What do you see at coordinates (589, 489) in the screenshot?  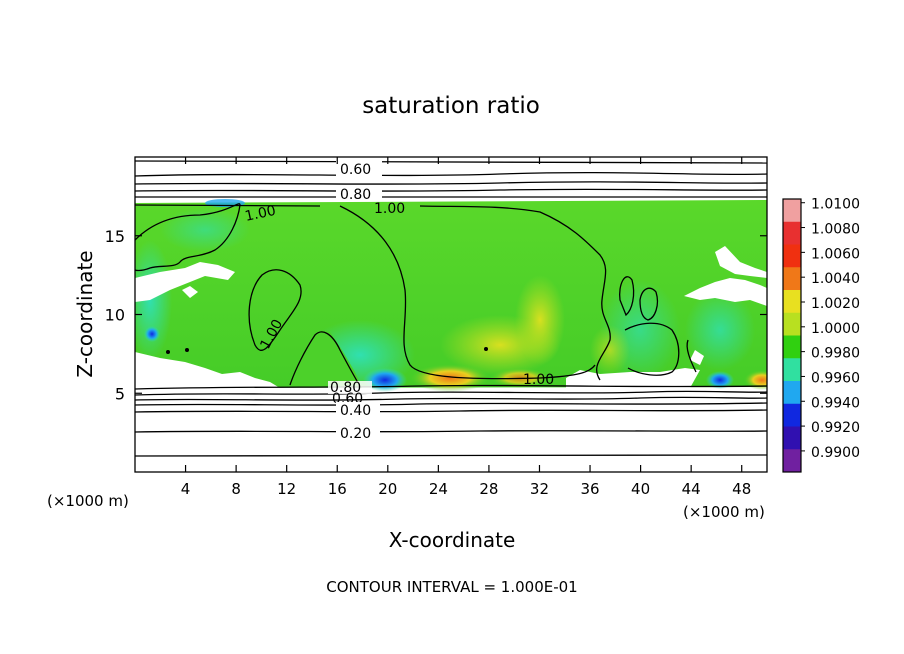 I see `x-tick-label: 36` at bounding box center [589, 489].